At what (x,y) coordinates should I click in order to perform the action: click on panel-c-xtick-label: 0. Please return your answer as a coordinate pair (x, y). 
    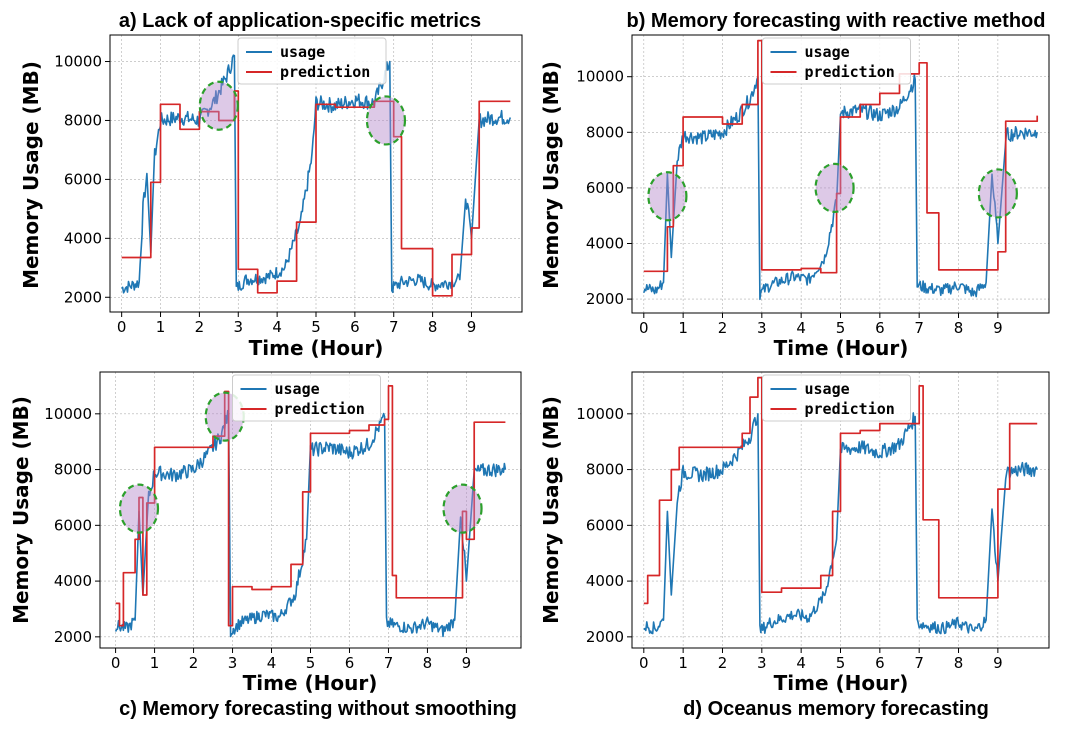
    Looking at the image, I should click on (116, 663).